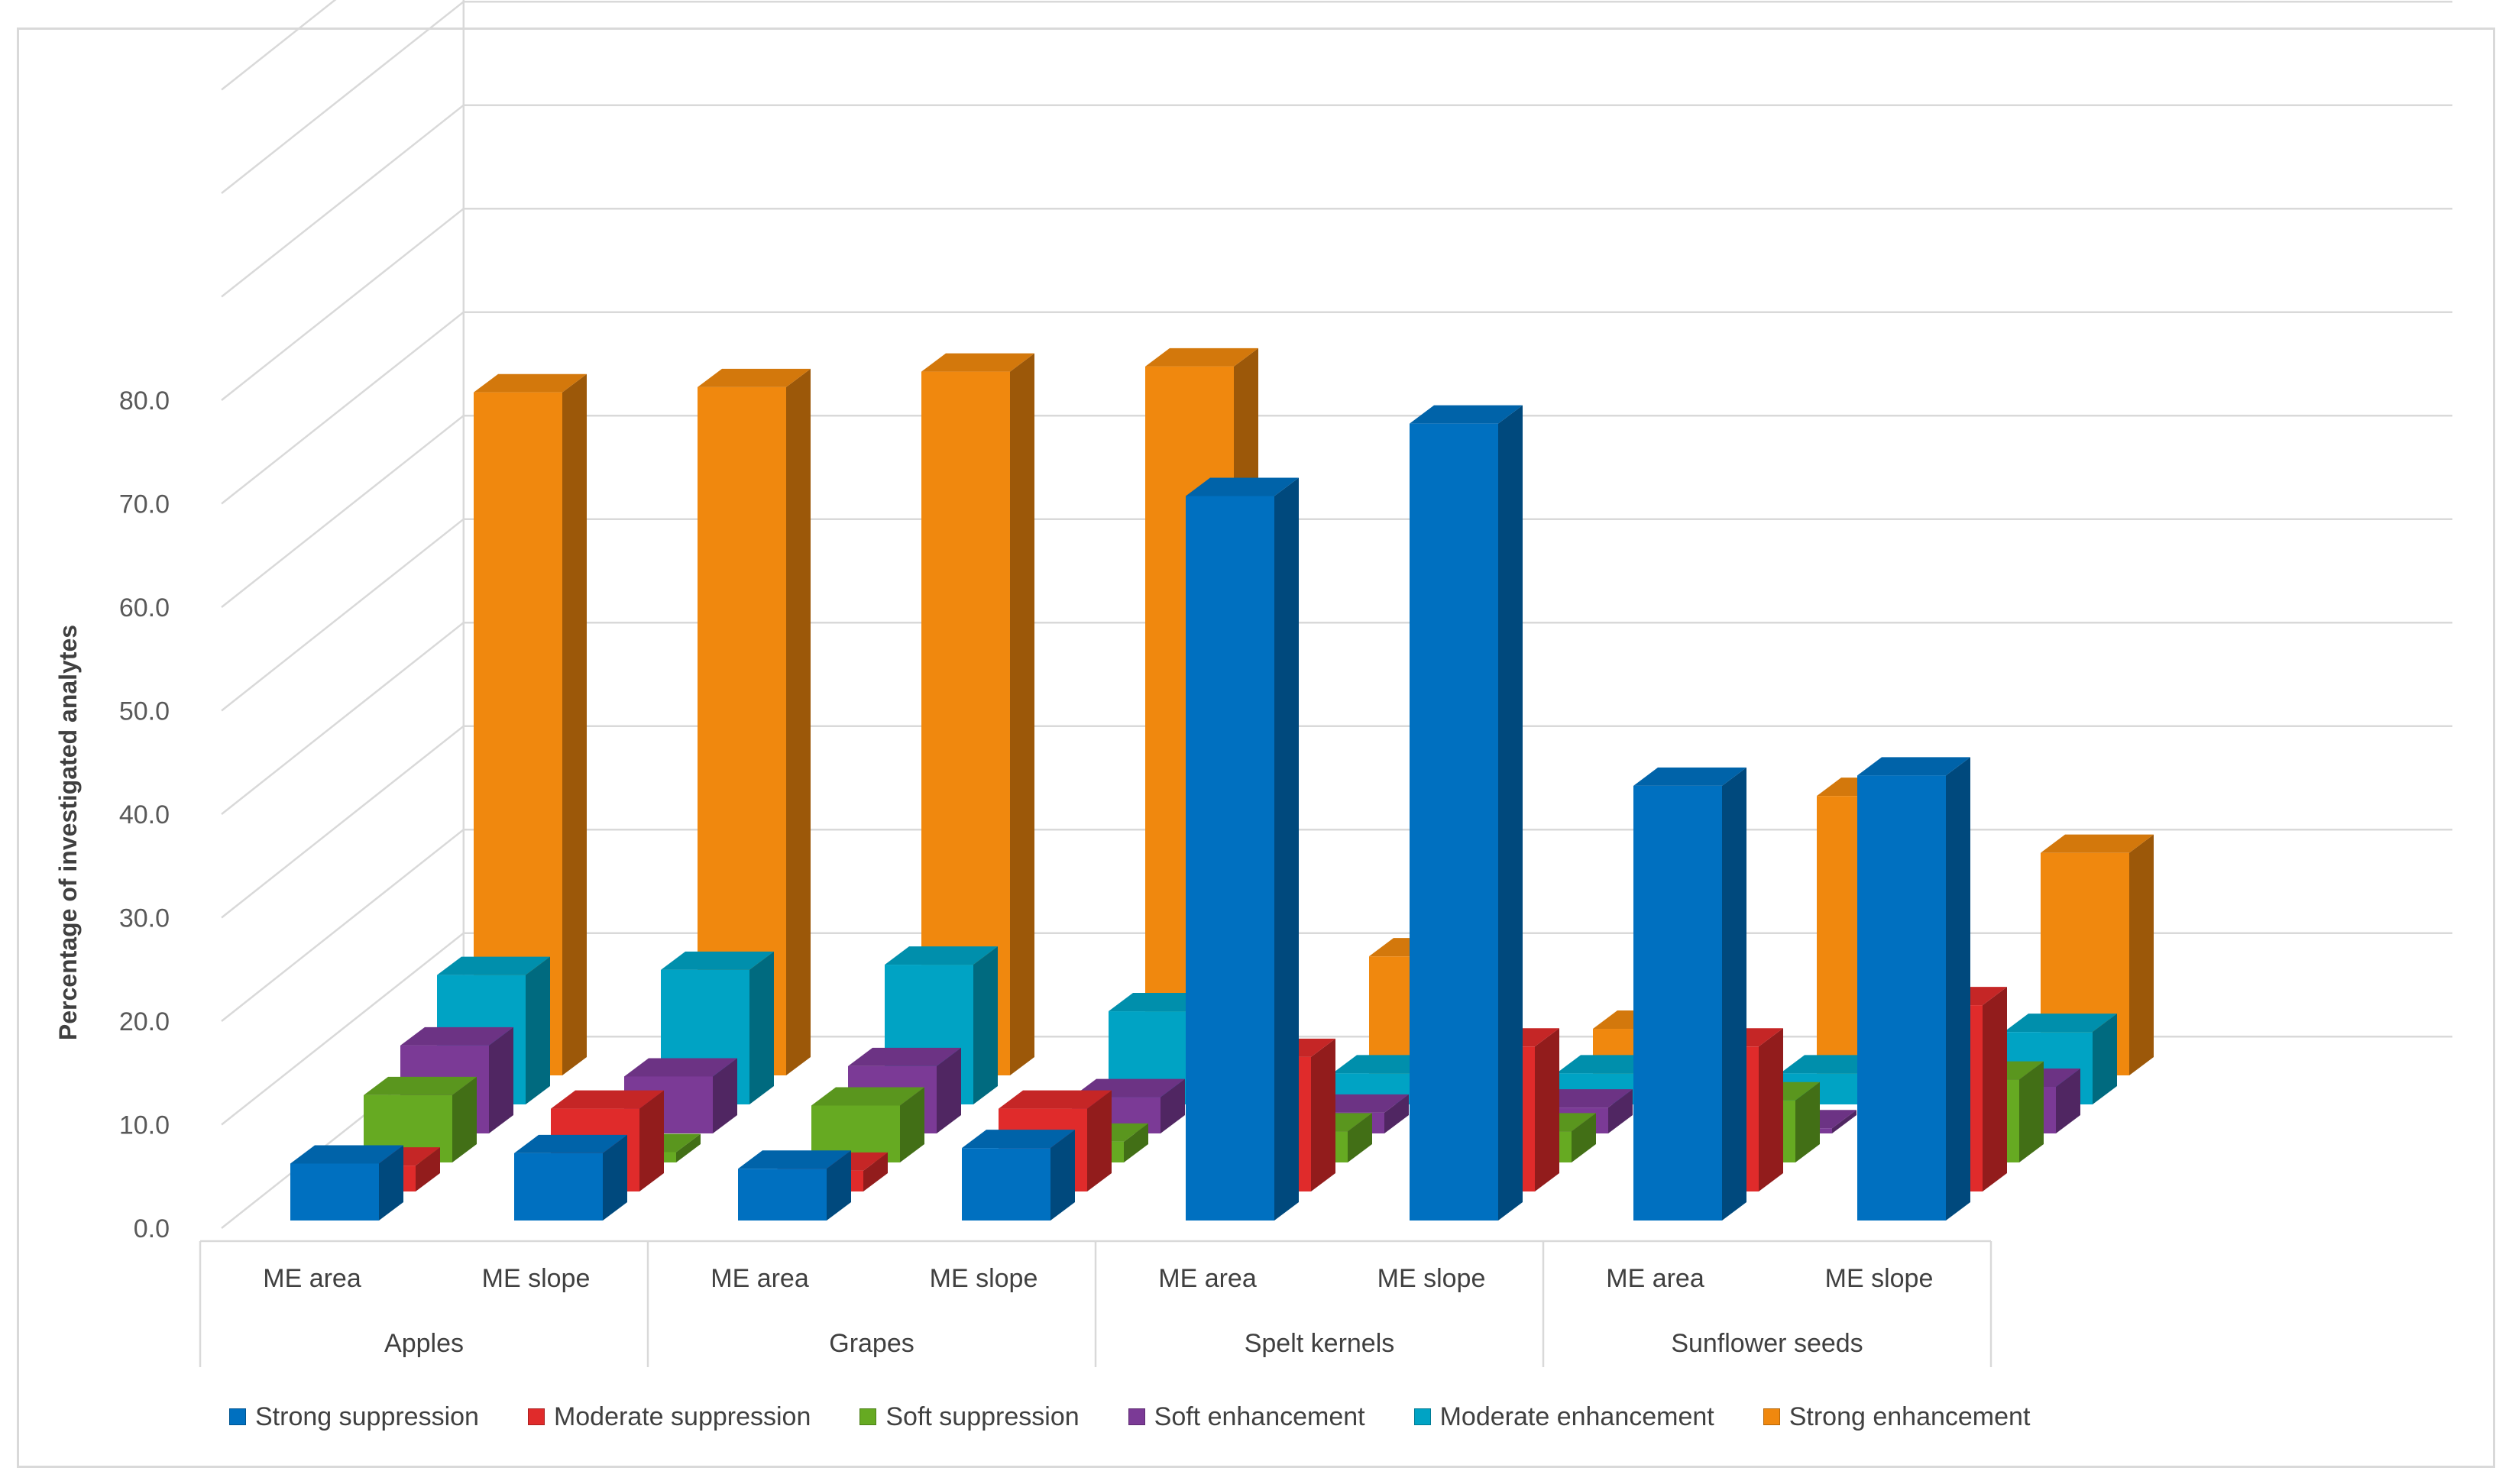 The height and width of the screenshot is (1484, 2512). What do you see at coordinates (682, 1416) in the screenshot?
I see `legend-label: Moderate suppression` at bounding box center [682, 1416].